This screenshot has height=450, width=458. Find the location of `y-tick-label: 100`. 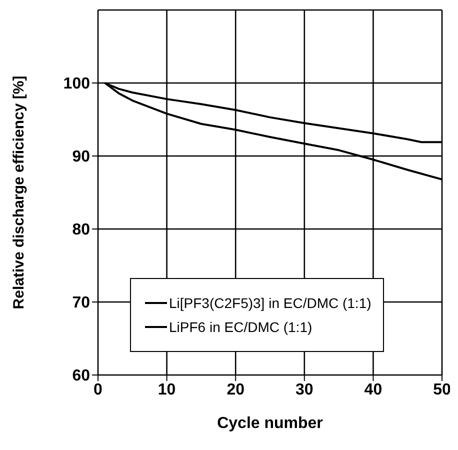

y-tick-label: 100 is located at coordinates (76, 84).